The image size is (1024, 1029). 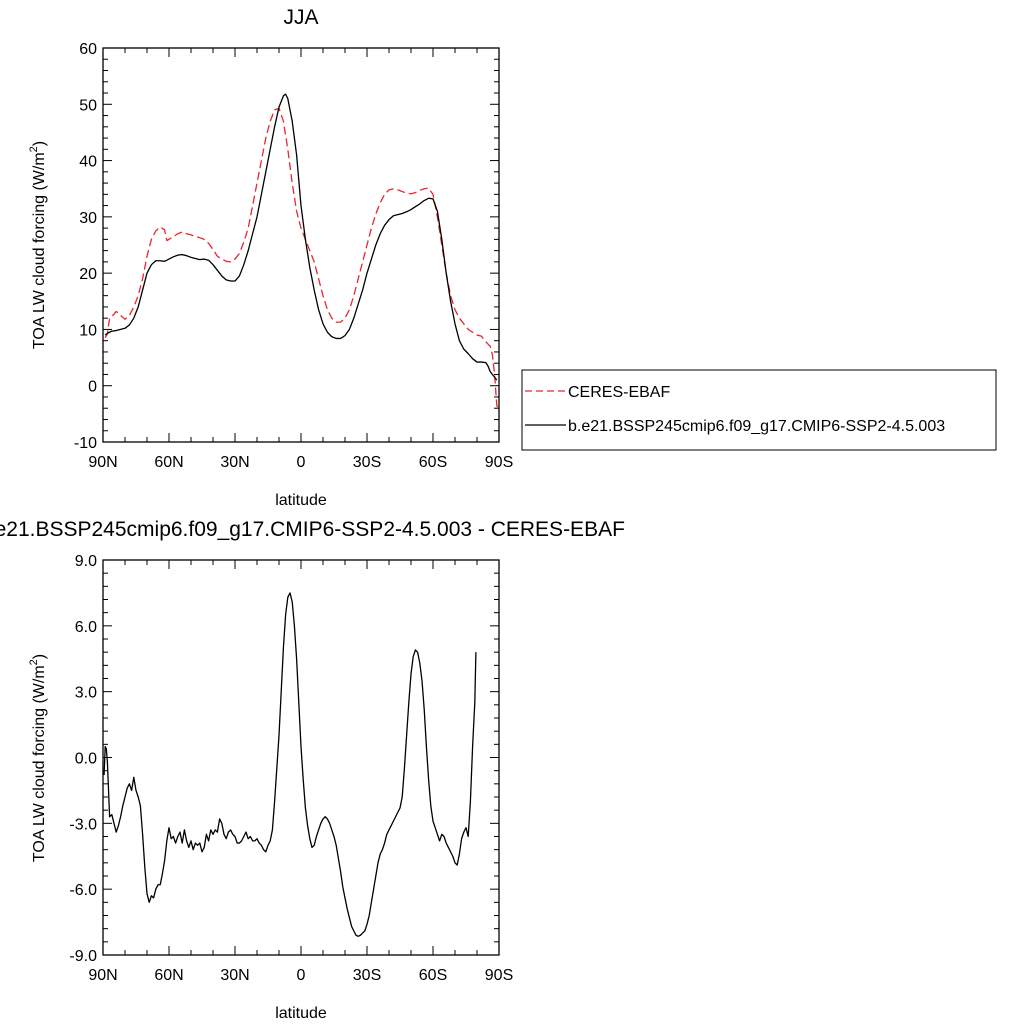 I want to click on bottom-ytick-label-2: -3.0, so click(x=83, y=824).